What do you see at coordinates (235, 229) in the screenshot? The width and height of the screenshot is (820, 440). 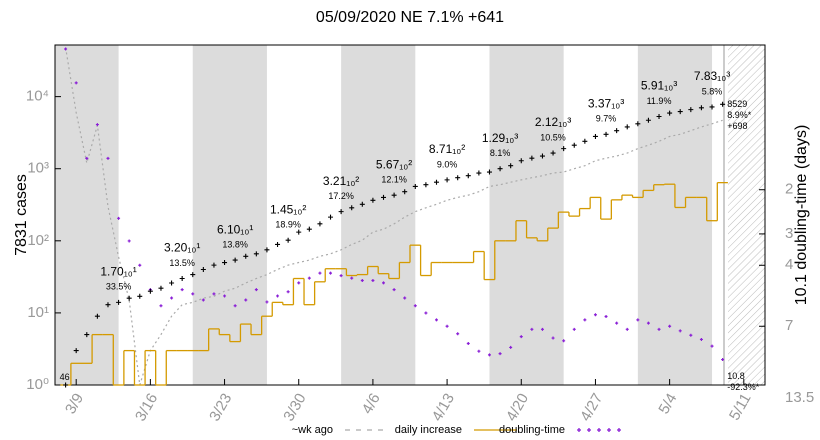 I see `weekly-label: 6.10₁₀¹` at bounding box center [235, 229].